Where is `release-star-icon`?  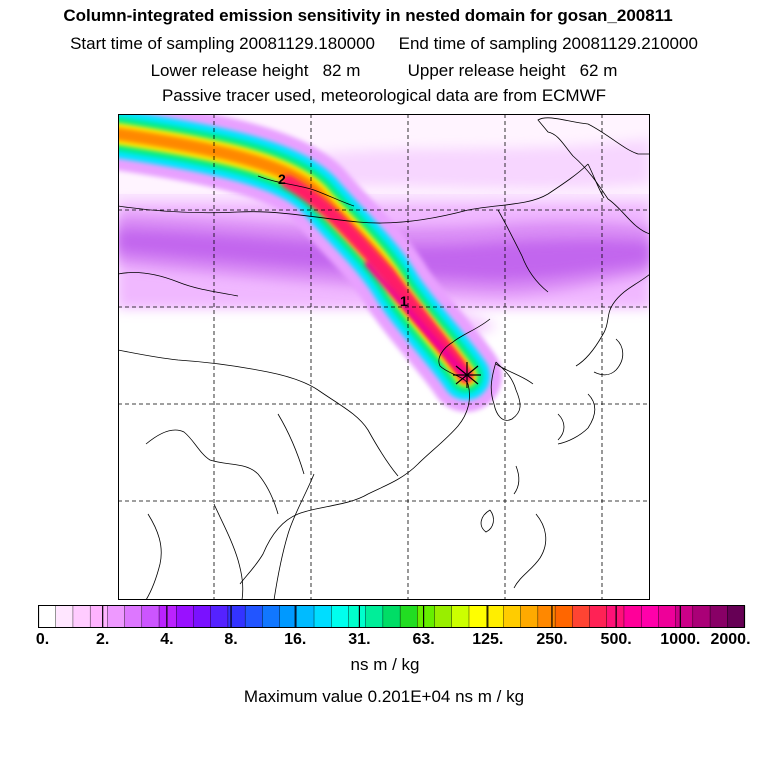
release-star-icon is located at coordinates (467, 375).